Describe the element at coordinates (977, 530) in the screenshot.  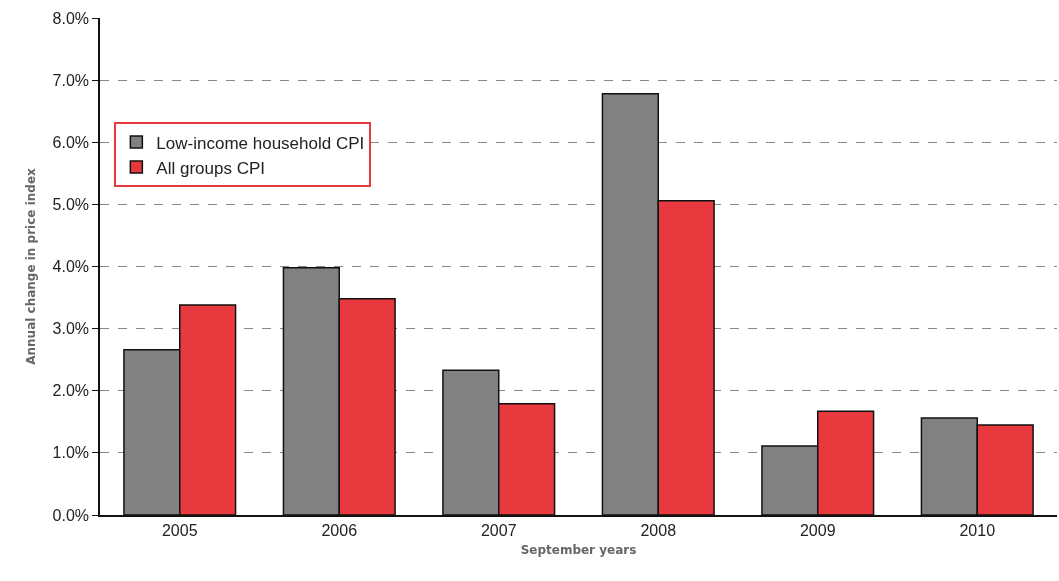
I see `x-tick-label: 2010` at that location.